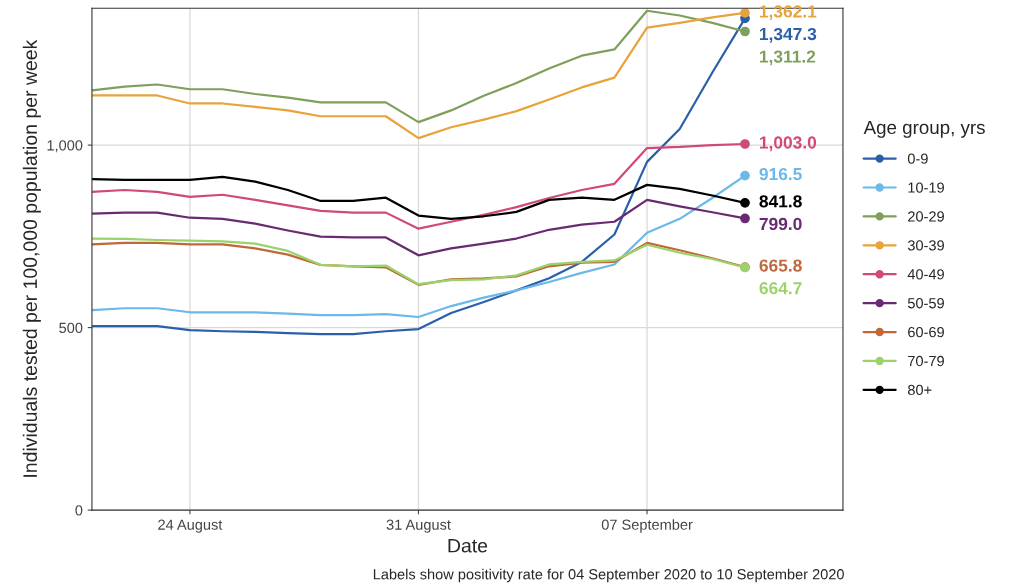 The image size is (1015, 587). I want to click on legend-label: 60-69, so click(926, 332).